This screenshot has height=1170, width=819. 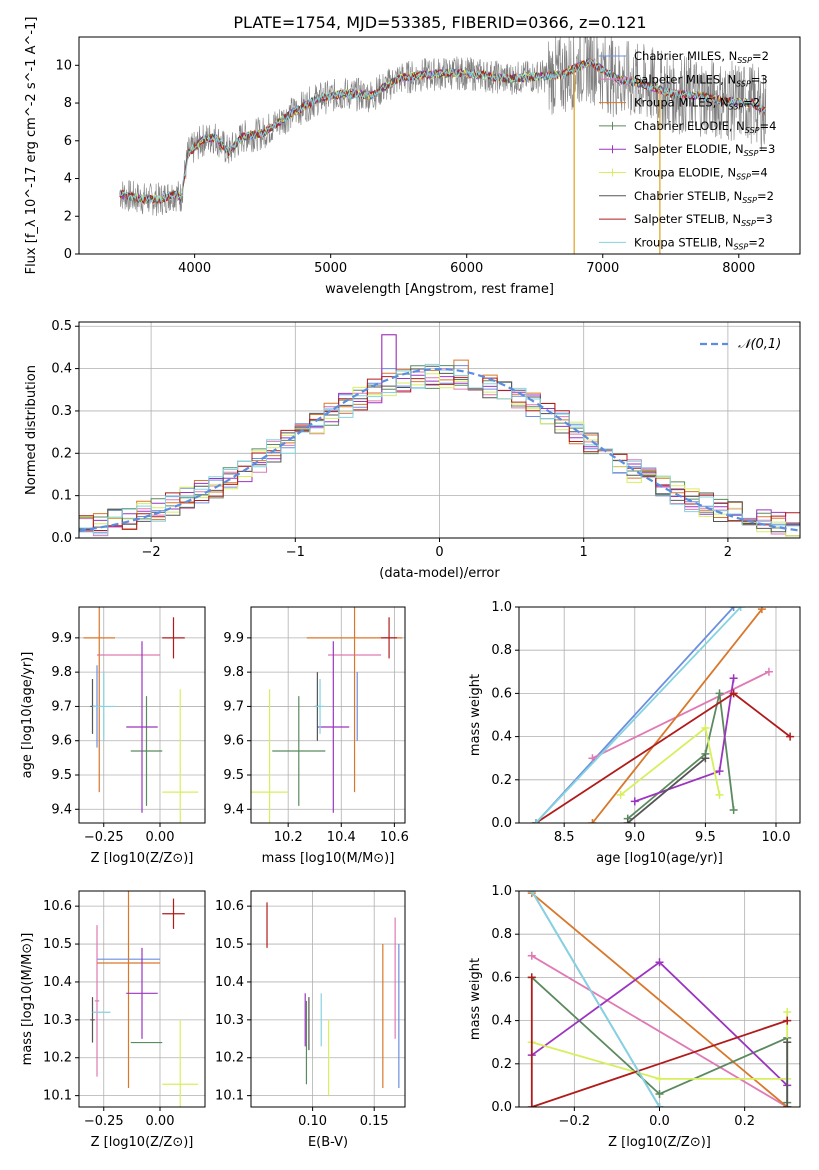 What do you see at coordinates (659, 1142) in the screenshot?
I see `x-axis-label: Z [log10(Z/Z⊙)]` at bounding box center [659, 1142].